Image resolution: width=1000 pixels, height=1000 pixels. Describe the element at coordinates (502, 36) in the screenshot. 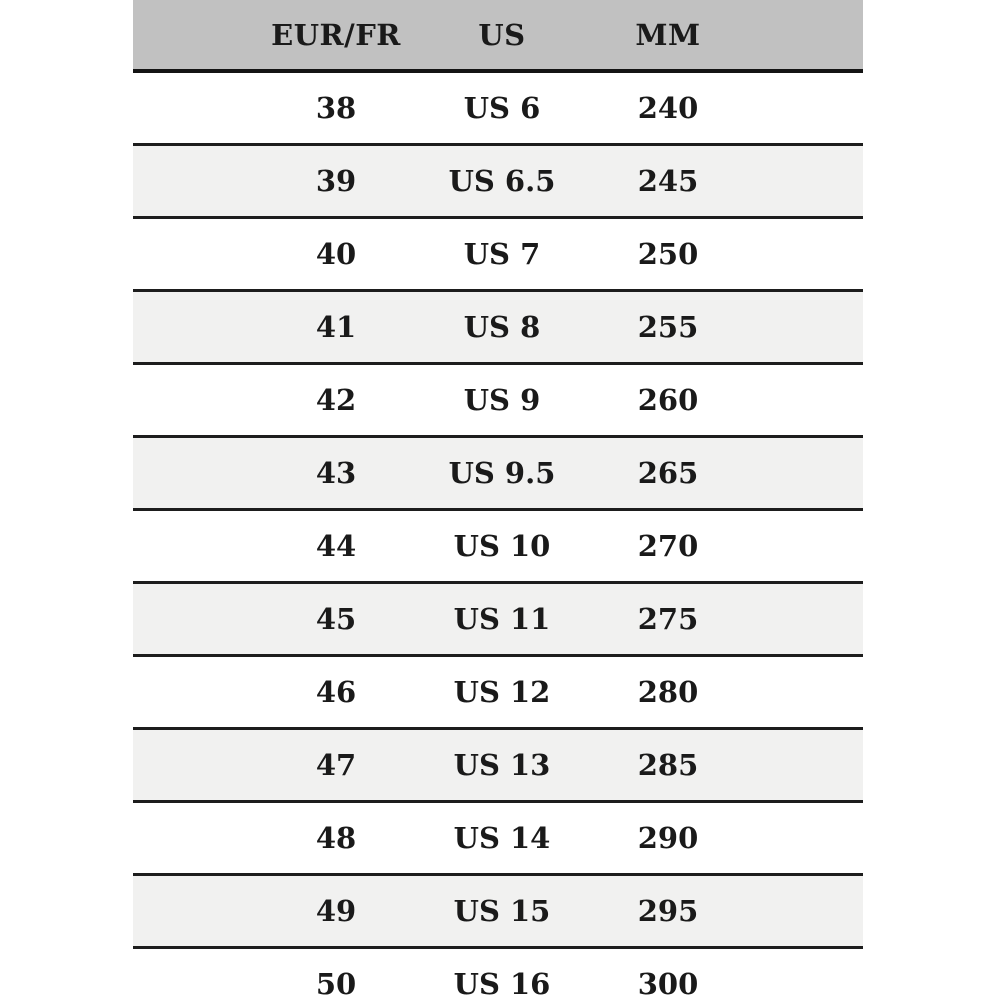

I see `column-header-us: US` at that location.